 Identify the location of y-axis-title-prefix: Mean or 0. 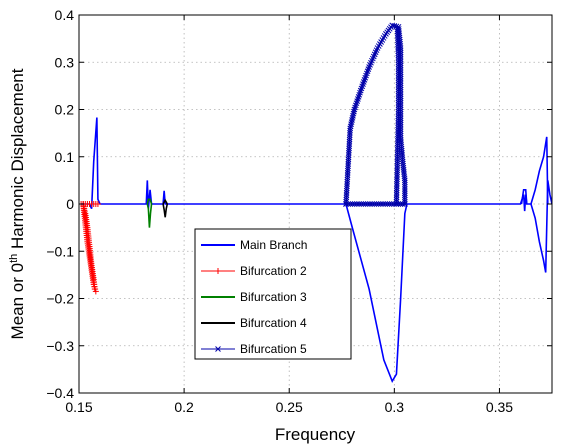
(17, 301).